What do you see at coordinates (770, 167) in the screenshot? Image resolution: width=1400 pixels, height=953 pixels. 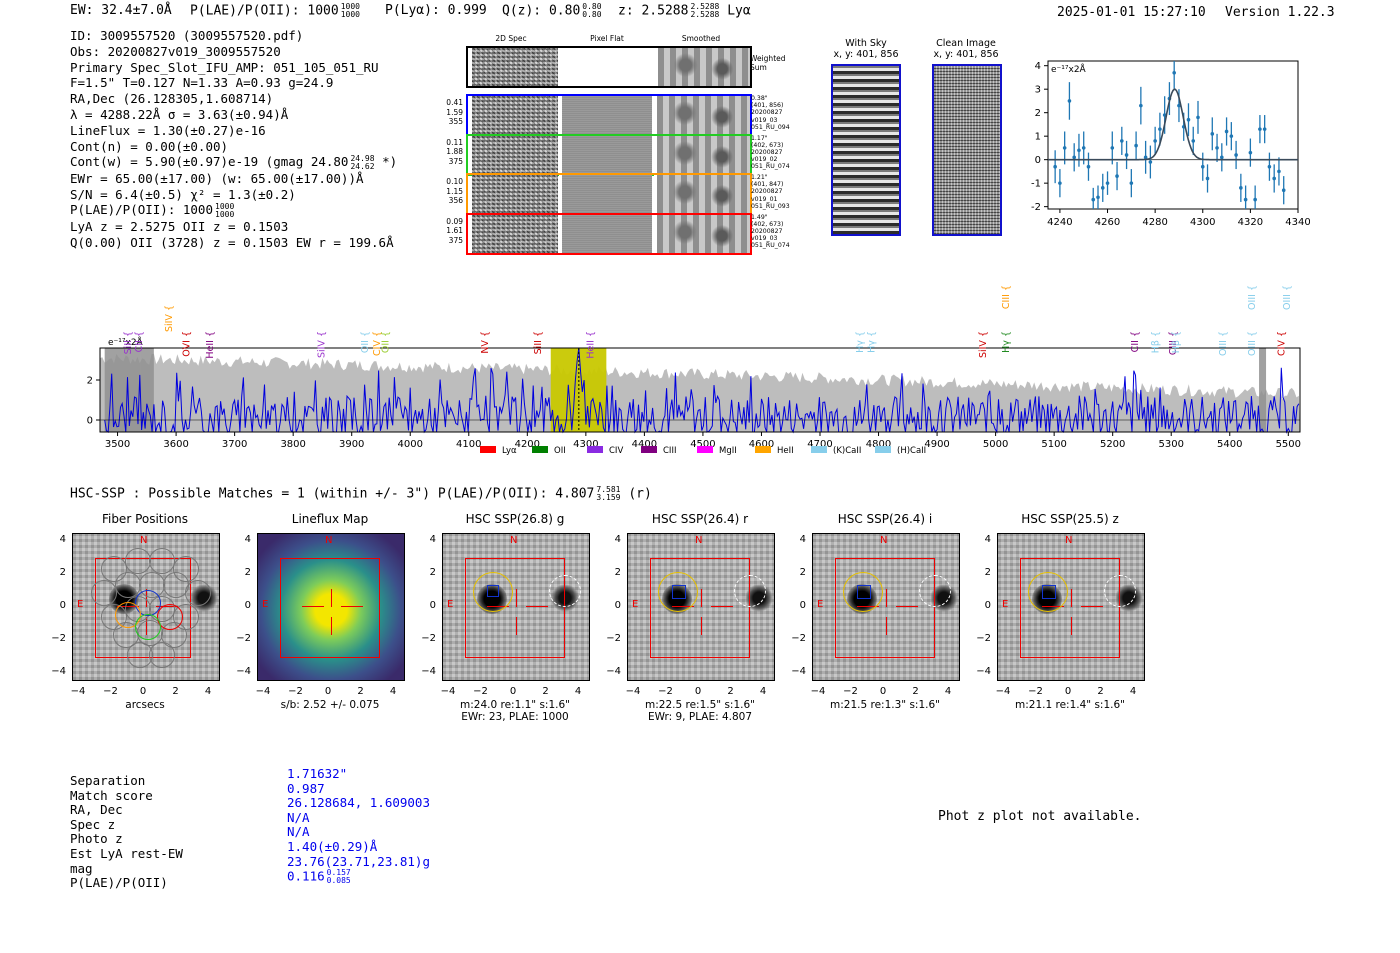 I see `row-meta-line: 051_RU_074` at bounding box center [770, 167].